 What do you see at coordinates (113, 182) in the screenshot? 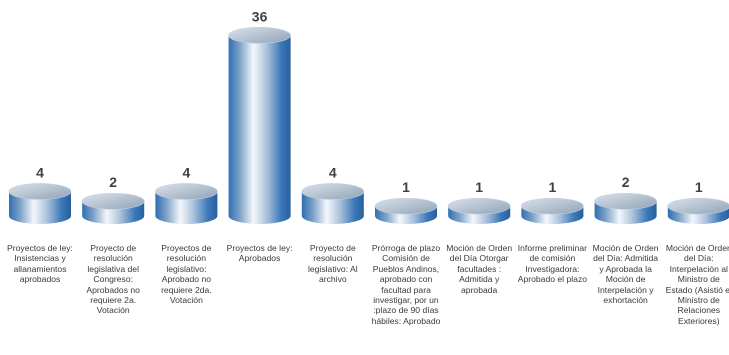
I see `data-label-2: 2` at bounding box center [113, 182].